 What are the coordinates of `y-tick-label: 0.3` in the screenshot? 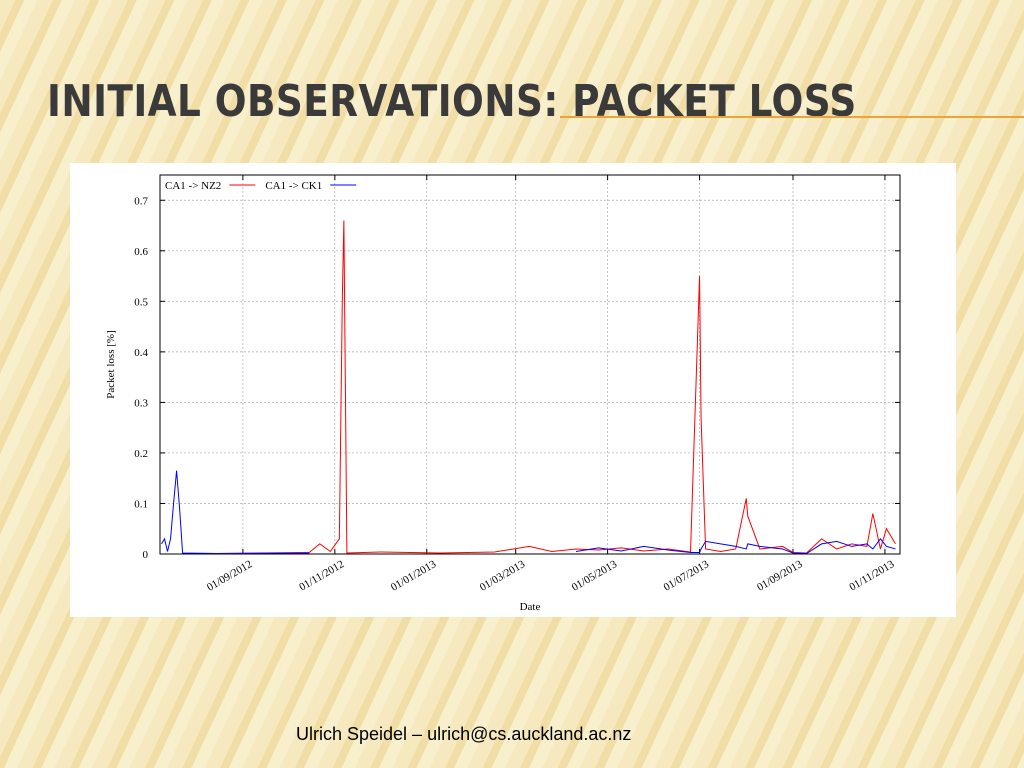 It's located at (141, 403).